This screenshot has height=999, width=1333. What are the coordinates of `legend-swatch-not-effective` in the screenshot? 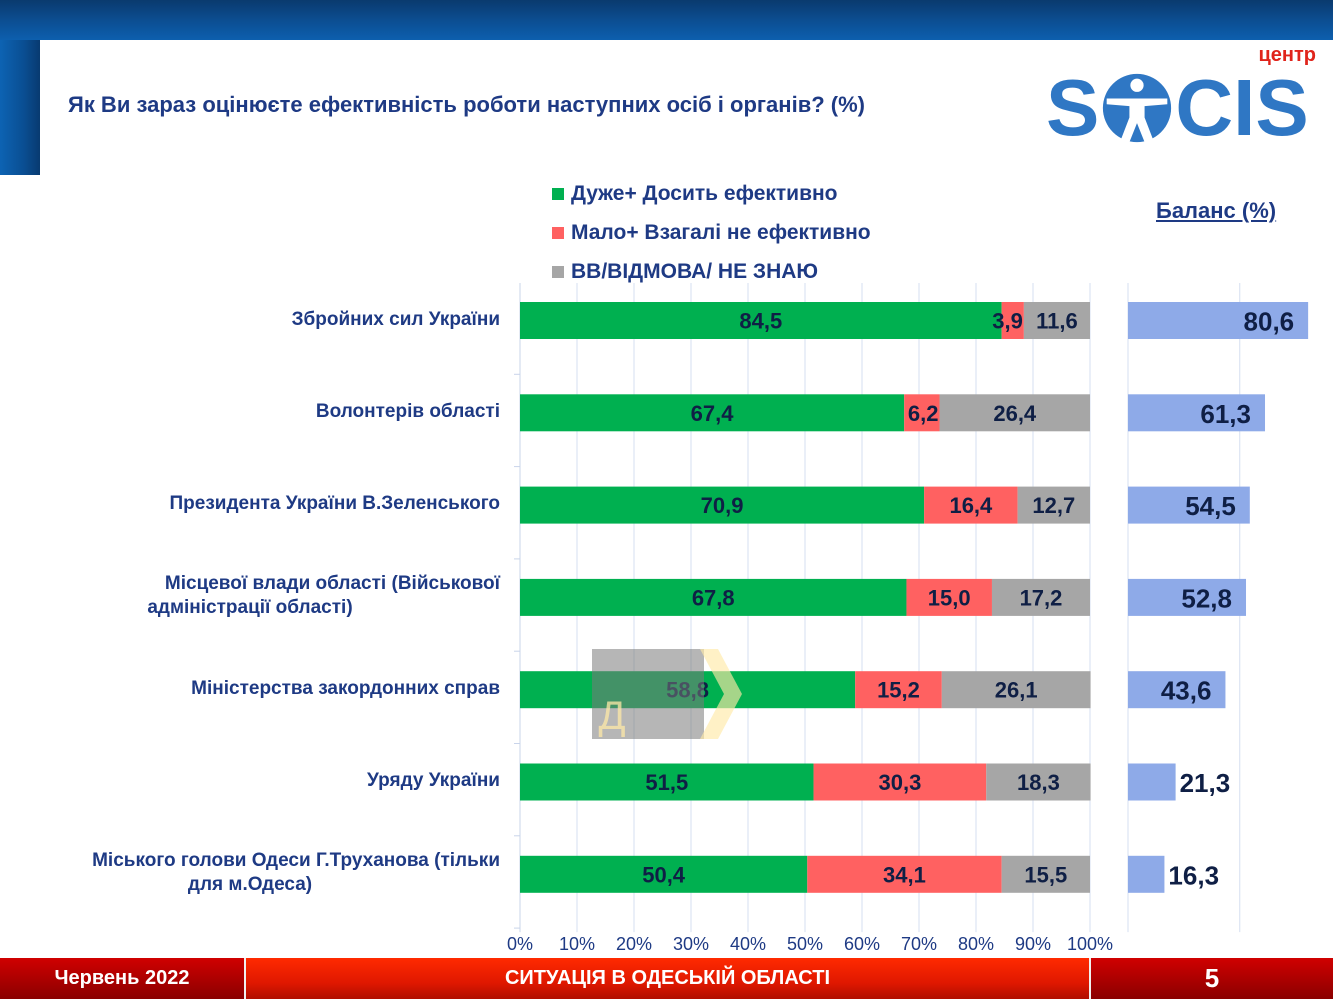 It's located at (558, 232).